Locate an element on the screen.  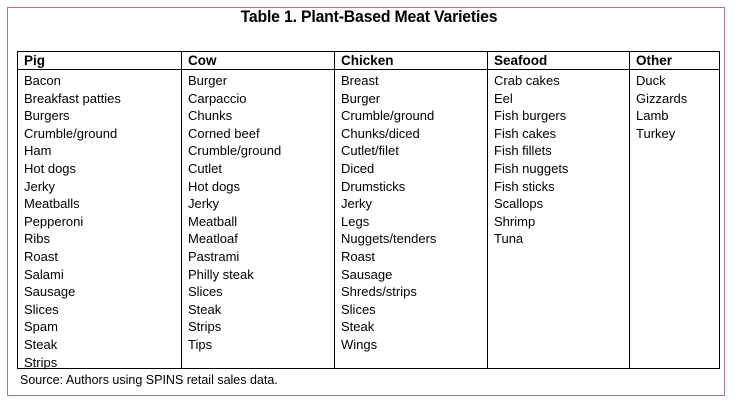
column-header-chicken: Chicken is located at coordinates (411, 61).